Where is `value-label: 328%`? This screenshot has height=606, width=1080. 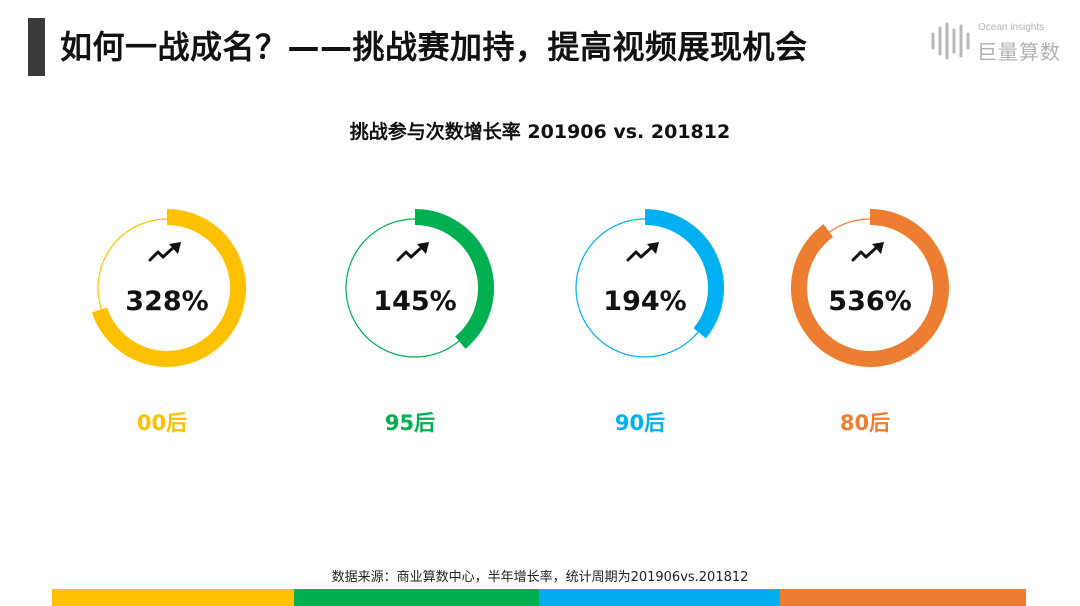
value-label: 328% is located at coordinates (166, 301).